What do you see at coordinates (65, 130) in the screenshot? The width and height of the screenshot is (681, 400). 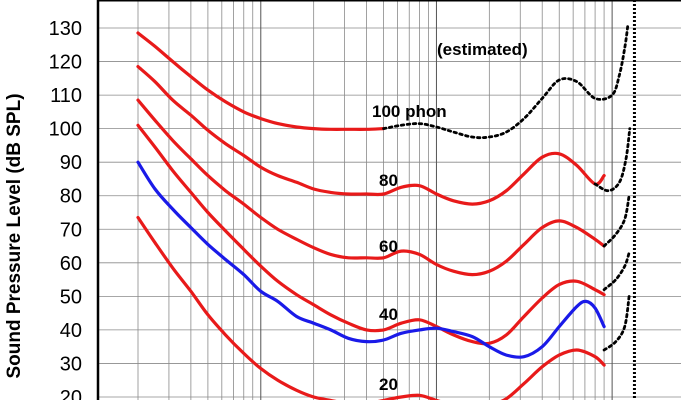 I see `y-tick-label: 100` at bounding box center [65, 130].